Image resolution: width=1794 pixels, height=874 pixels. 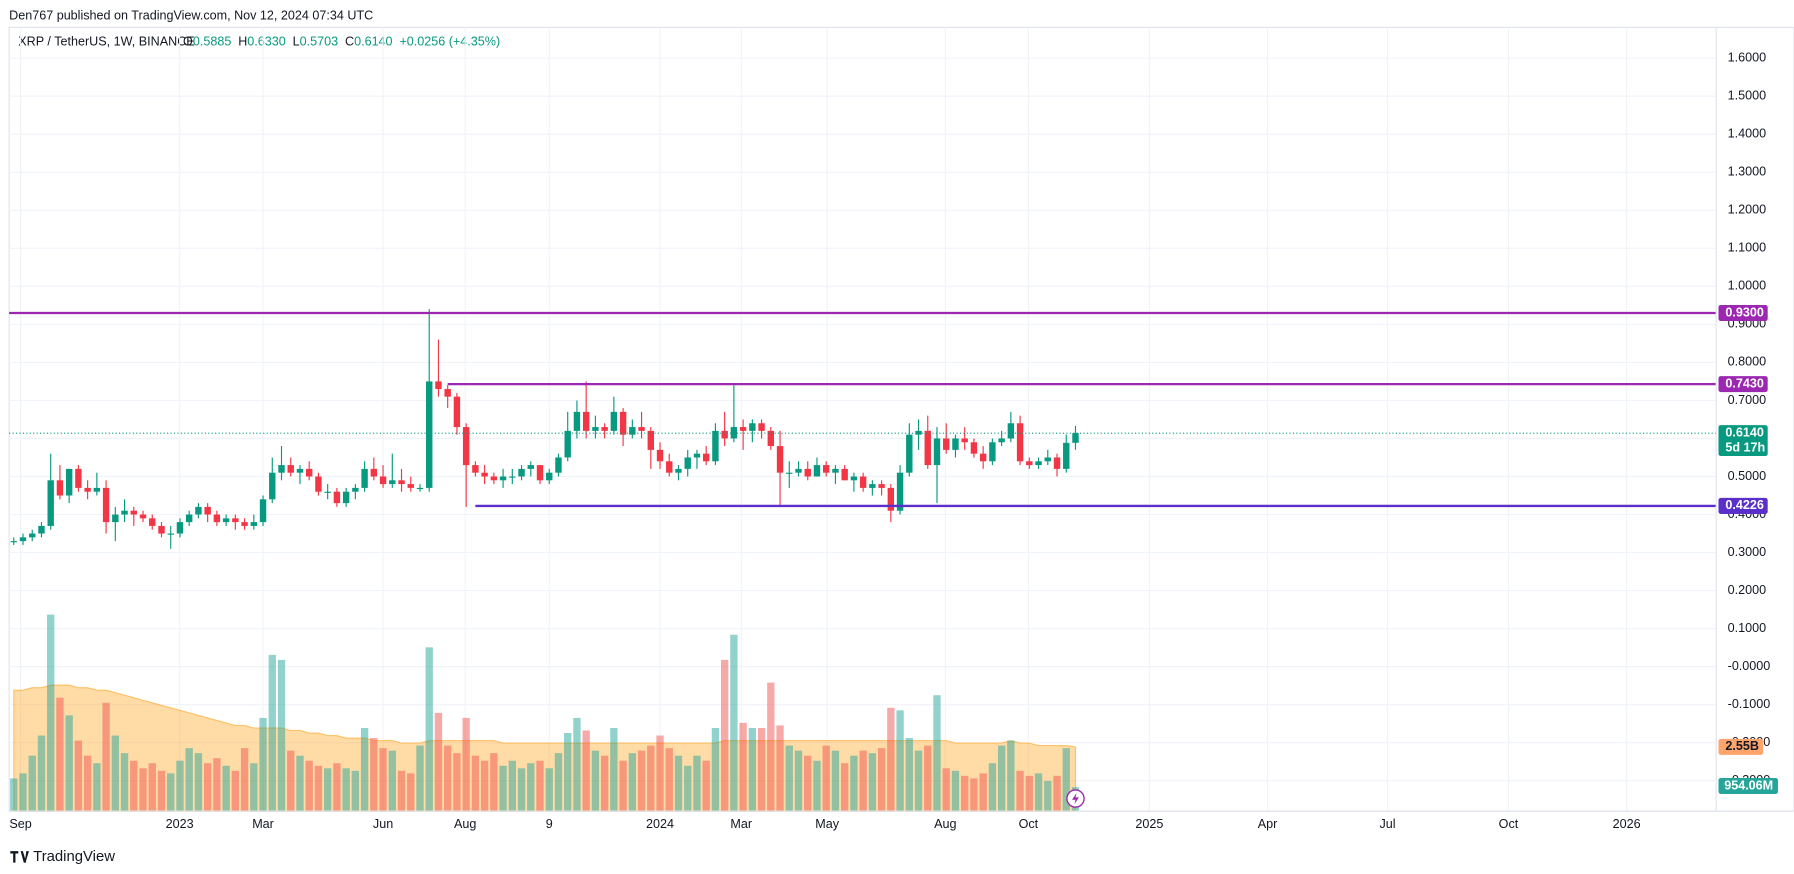 I want to click on y-tick-label: 1.3000, so click(x=1747, y=172).